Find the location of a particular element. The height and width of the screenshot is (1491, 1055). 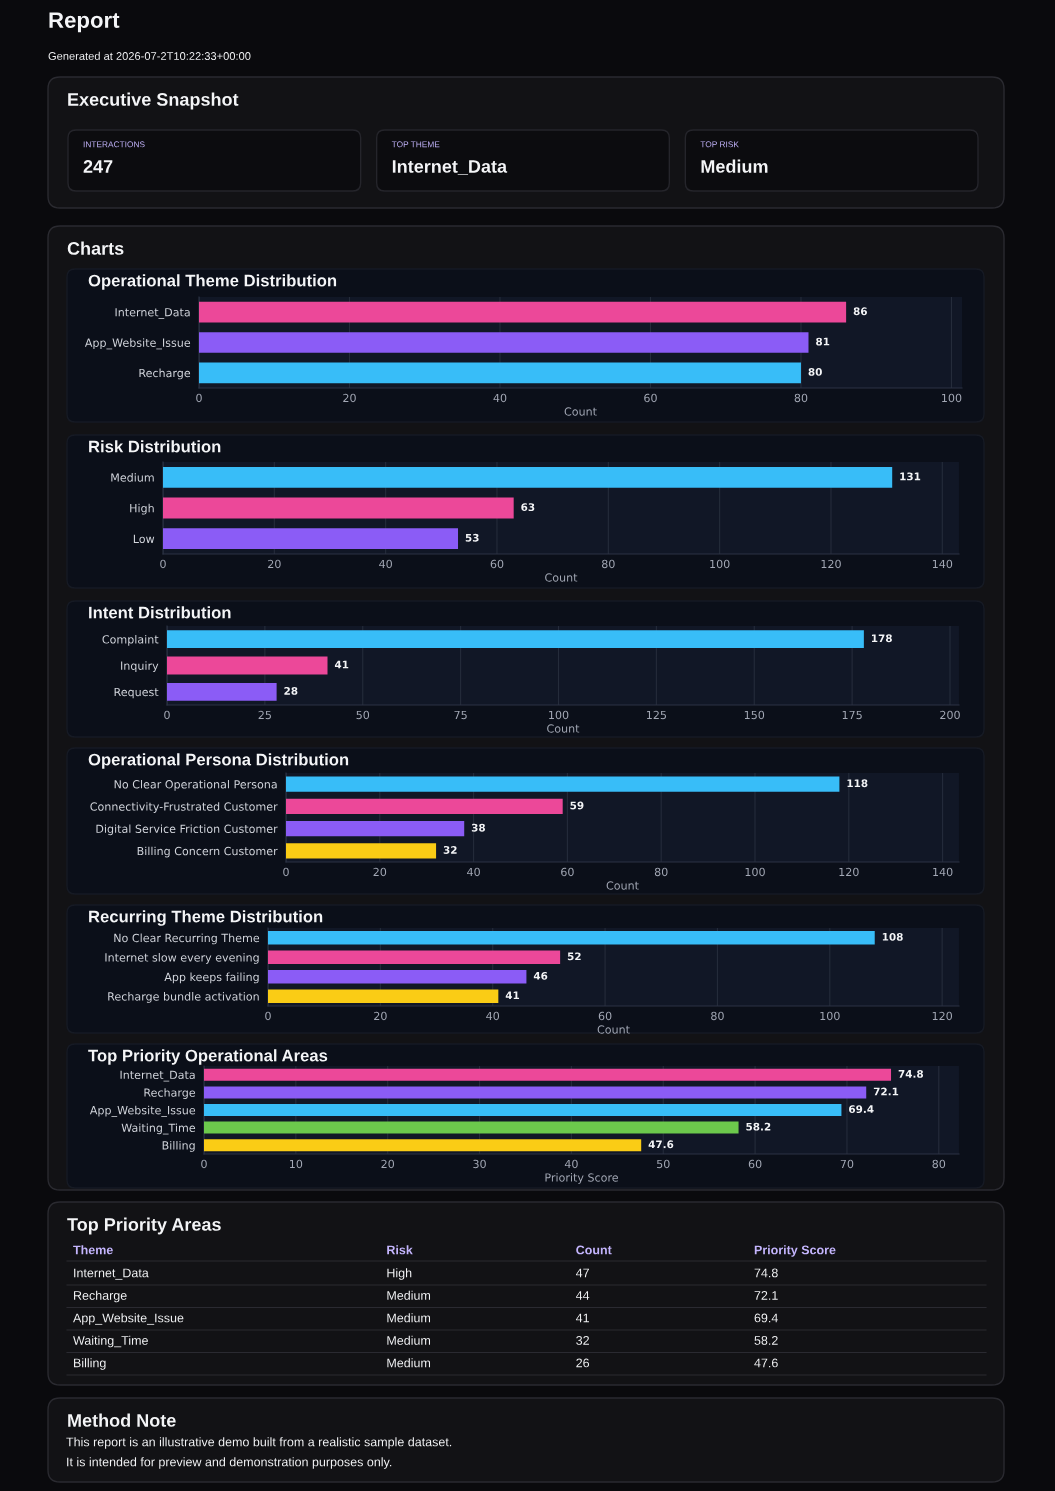

chart-title: Operational Theme Distribution is located at coordinates (212, 282).